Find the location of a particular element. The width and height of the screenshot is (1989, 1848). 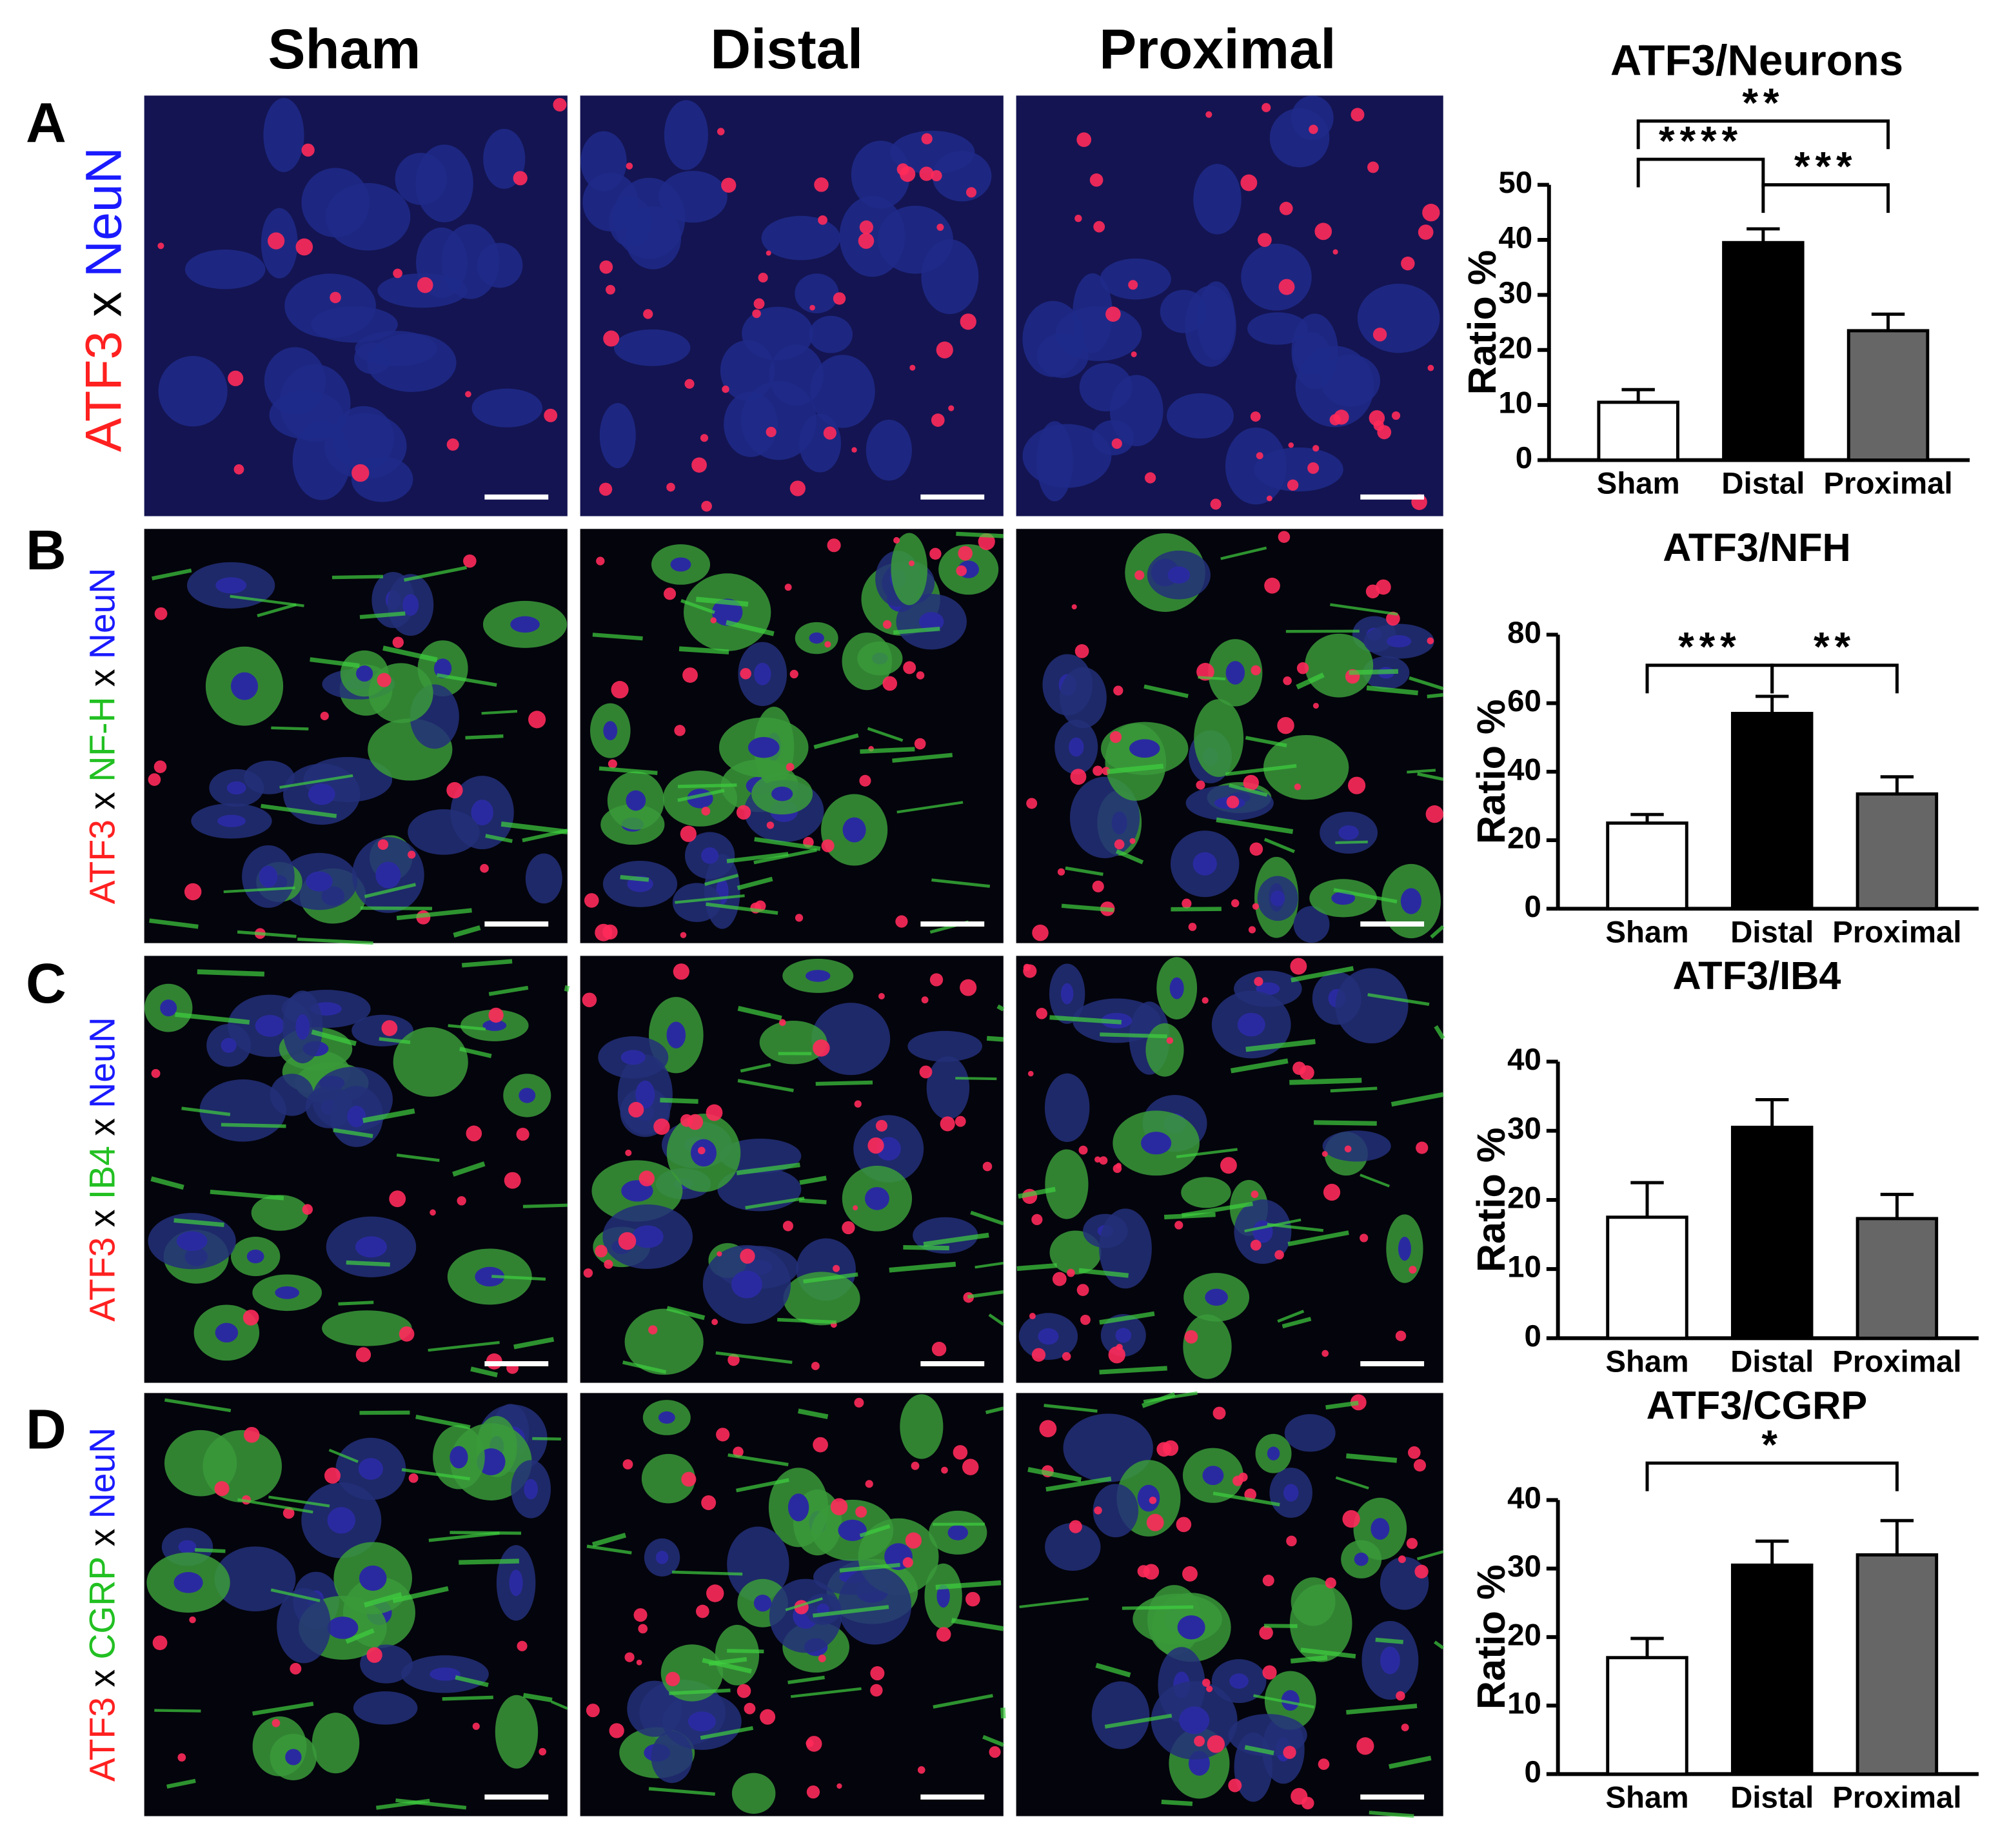

y-tick-label: 0 is located at coordinates (1533, 907).